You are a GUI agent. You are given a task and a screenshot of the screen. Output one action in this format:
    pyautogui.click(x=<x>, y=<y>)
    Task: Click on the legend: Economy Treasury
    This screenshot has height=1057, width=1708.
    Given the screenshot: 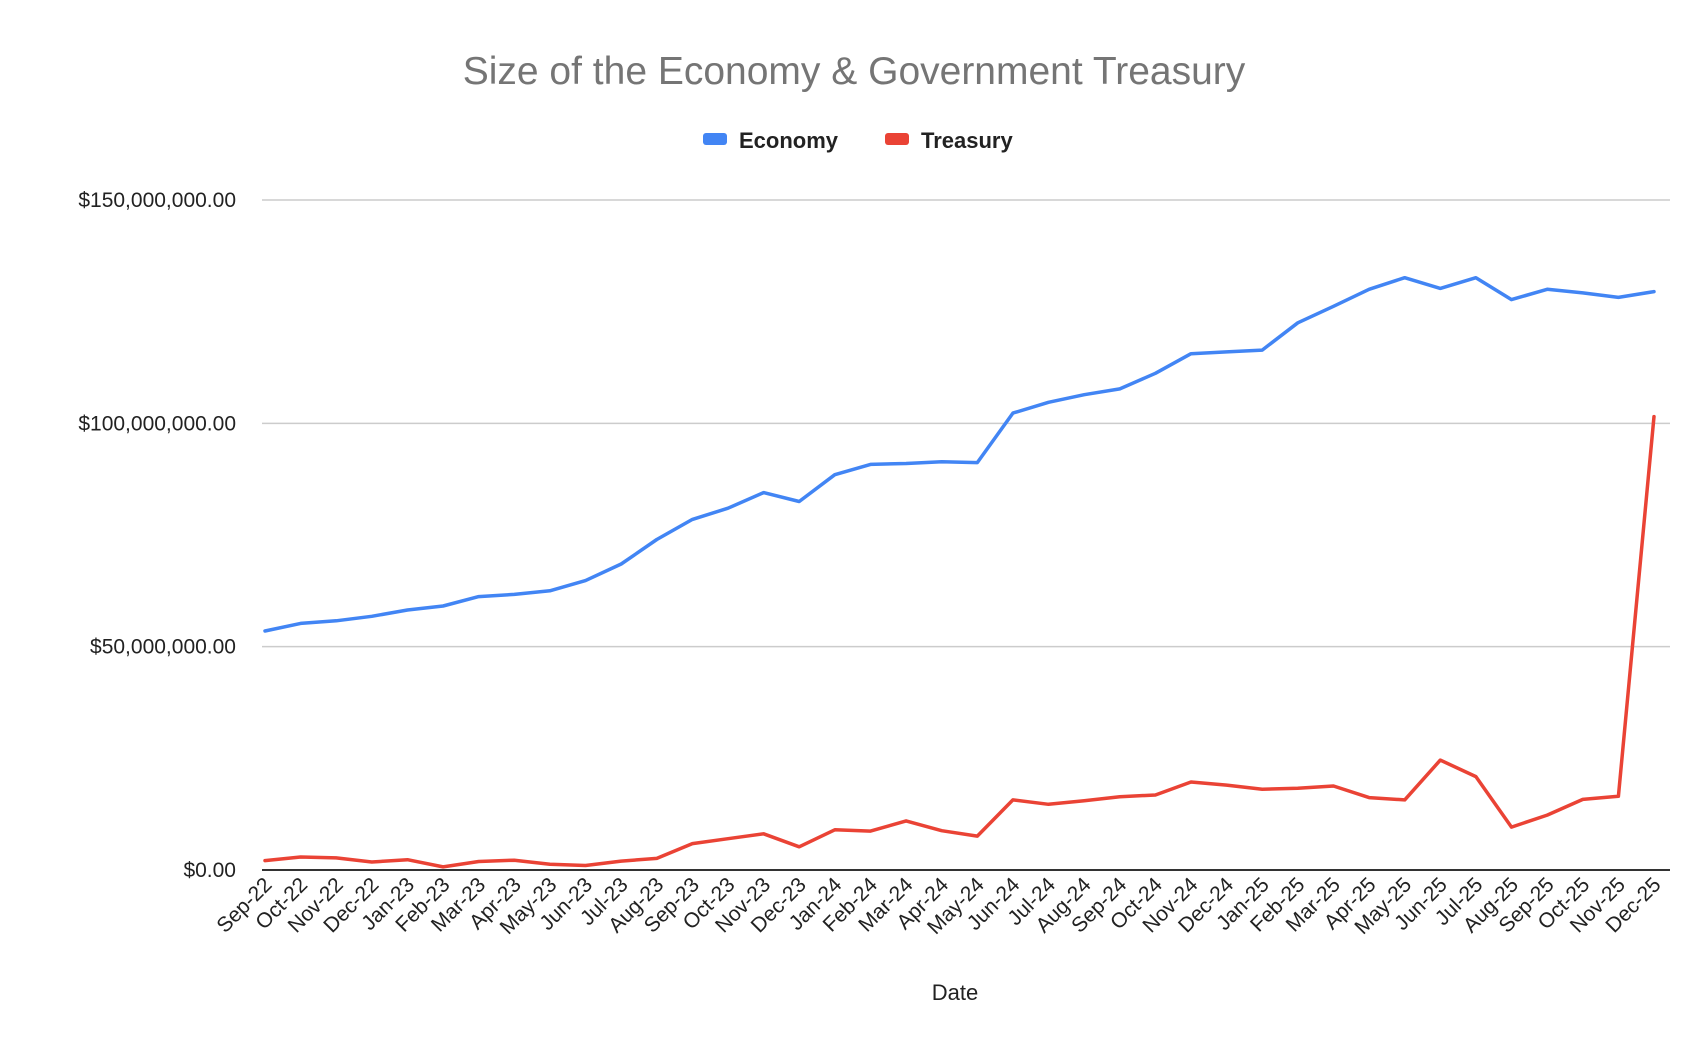 What is the action you would take?
    pyautogui.click(x=858, y=140)
    